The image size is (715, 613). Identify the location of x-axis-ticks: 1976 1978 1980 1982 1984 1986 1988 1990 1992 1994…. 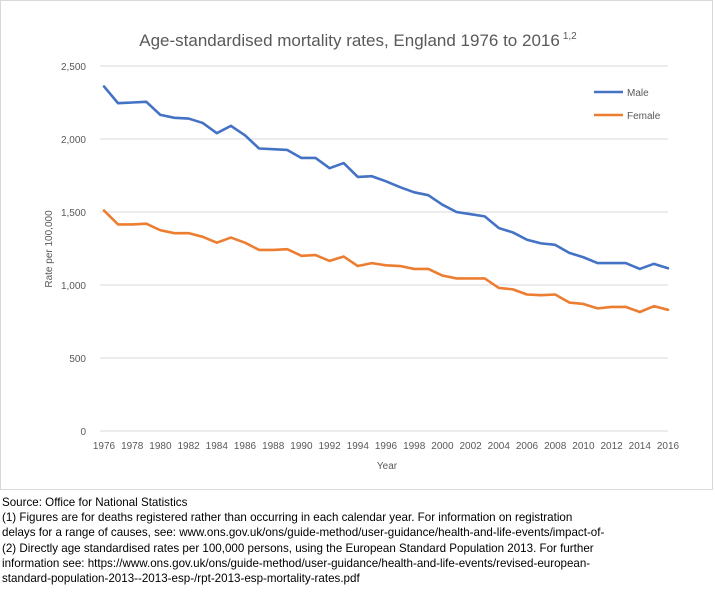
(386, 446).